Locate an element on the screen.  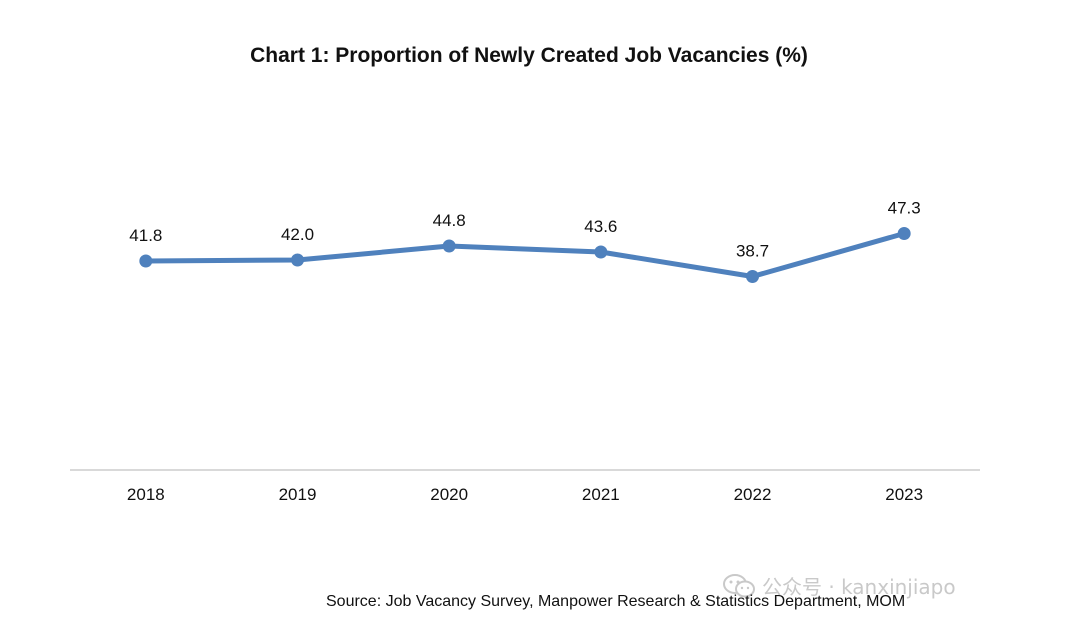
data-label: 38.7 is located at coordinates (752, 251).